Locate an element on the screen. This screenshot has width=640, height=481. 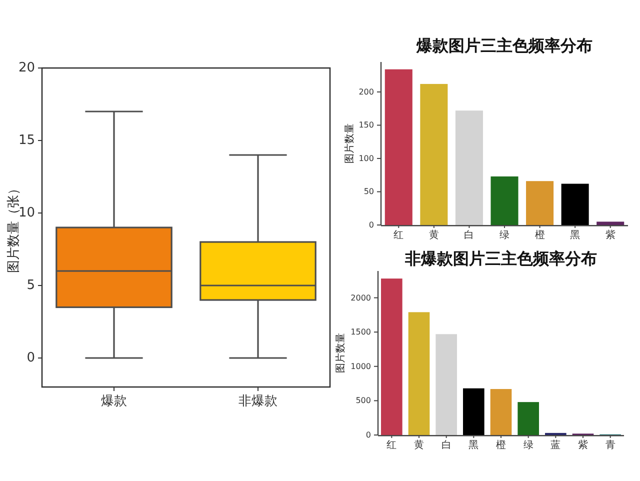
chart-title: 爆款图片三主色频率分布 is located at coordinates (504, 45).